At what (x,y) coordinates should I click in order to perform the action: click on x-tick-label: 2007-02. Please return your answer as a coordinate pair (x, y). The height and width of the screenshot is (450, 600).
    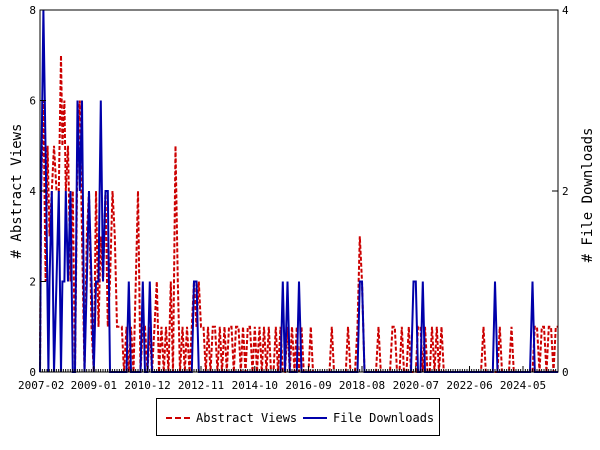
    Looking at the image, I should click on (41, 385).